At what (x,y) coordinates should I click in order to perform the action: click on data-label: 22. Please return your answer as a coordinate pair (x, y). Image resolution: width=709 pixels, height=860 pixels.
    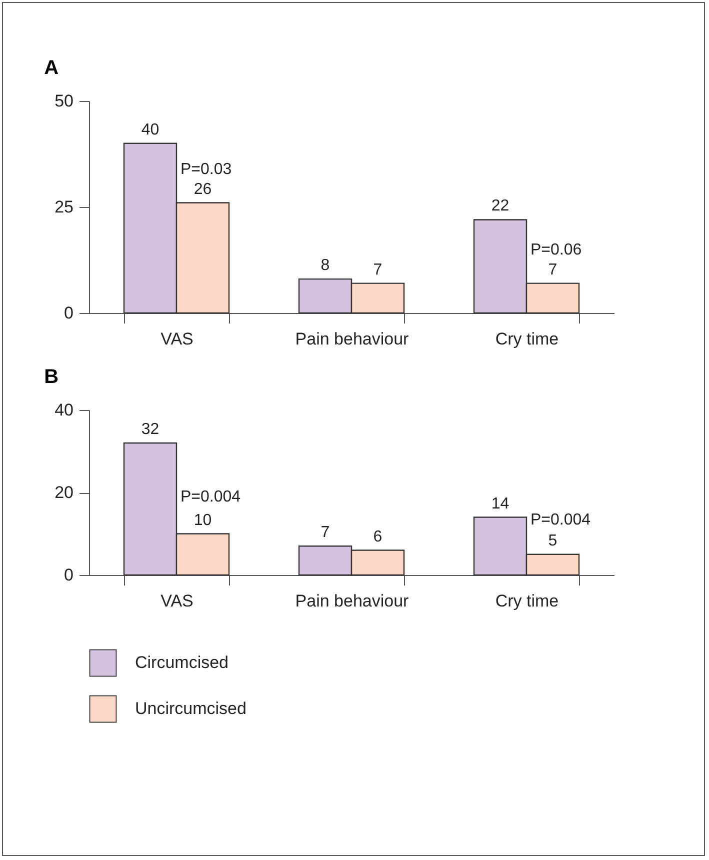
    Looking at the image, I should click on (500, 206).